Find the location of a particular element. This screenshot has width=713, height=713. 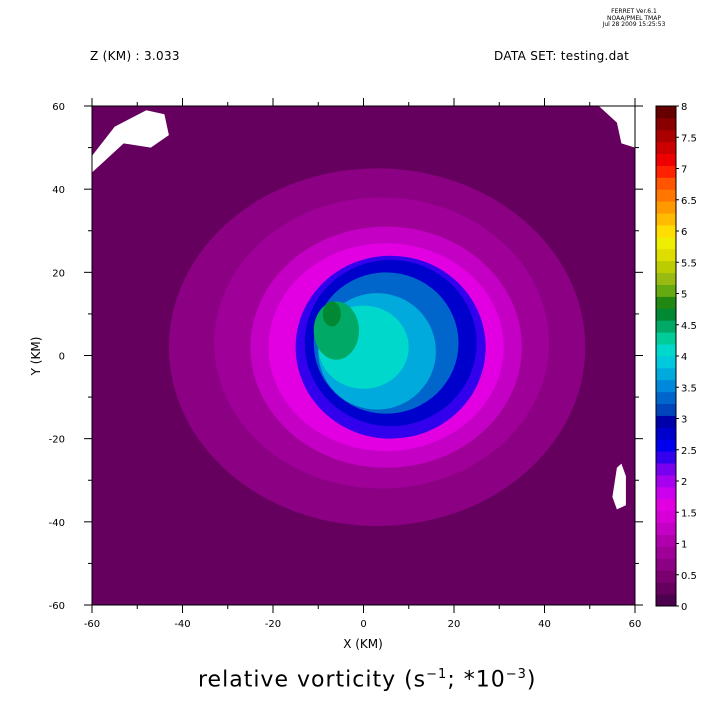

stamp-line-2: NOAA/PMEL TMAP is located at coordinates (634, 18).